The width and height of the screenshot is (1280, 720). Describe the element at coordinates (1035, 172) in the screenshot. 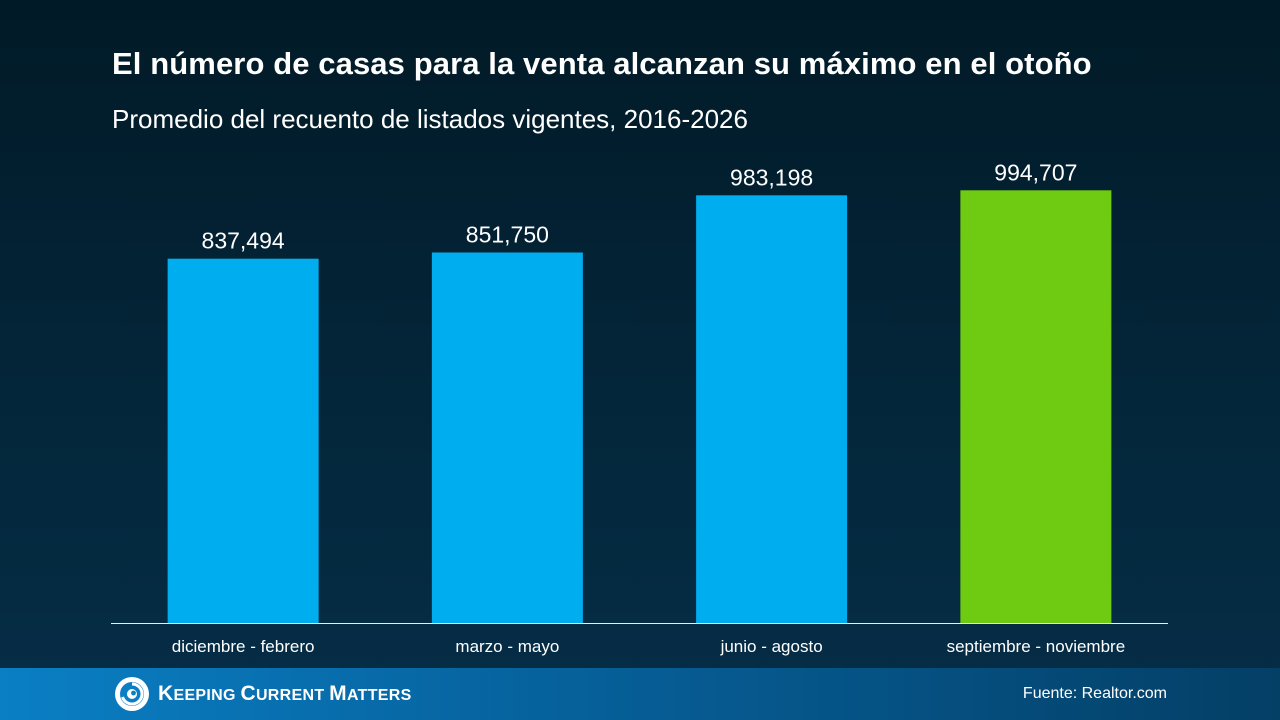

I see `value-label-4: 994,707` at that location.